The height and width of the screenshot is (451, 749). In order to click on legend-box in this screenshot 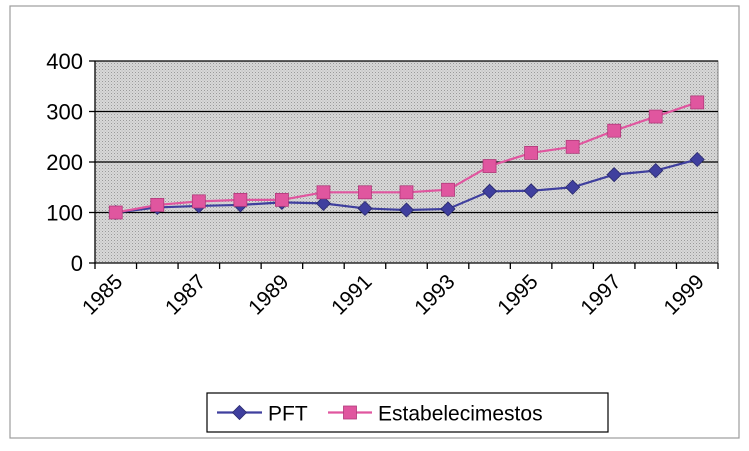, I will do `click(407, 412)`.